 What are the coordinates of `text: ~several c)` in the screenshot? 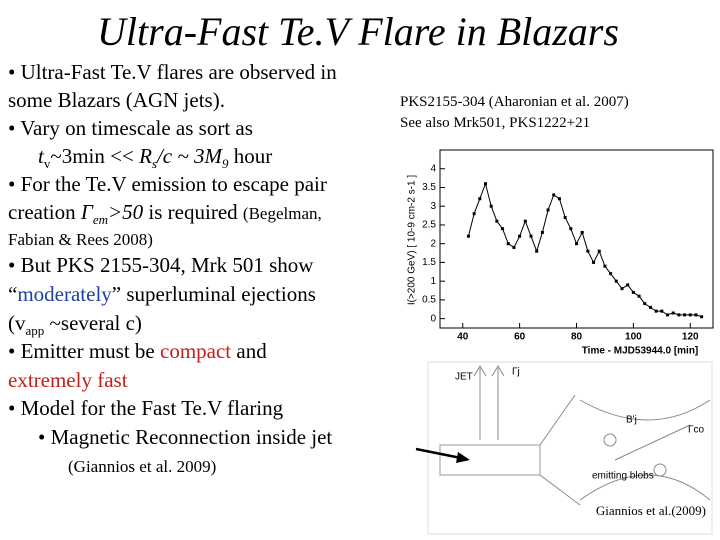 It's located at (93, 323).